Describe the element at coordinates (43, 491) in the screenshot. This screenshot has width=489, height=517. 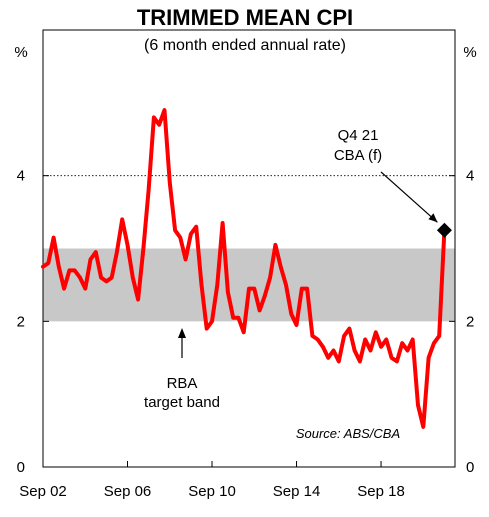
I see `x-tick-label-0: Sep 02` at that location.